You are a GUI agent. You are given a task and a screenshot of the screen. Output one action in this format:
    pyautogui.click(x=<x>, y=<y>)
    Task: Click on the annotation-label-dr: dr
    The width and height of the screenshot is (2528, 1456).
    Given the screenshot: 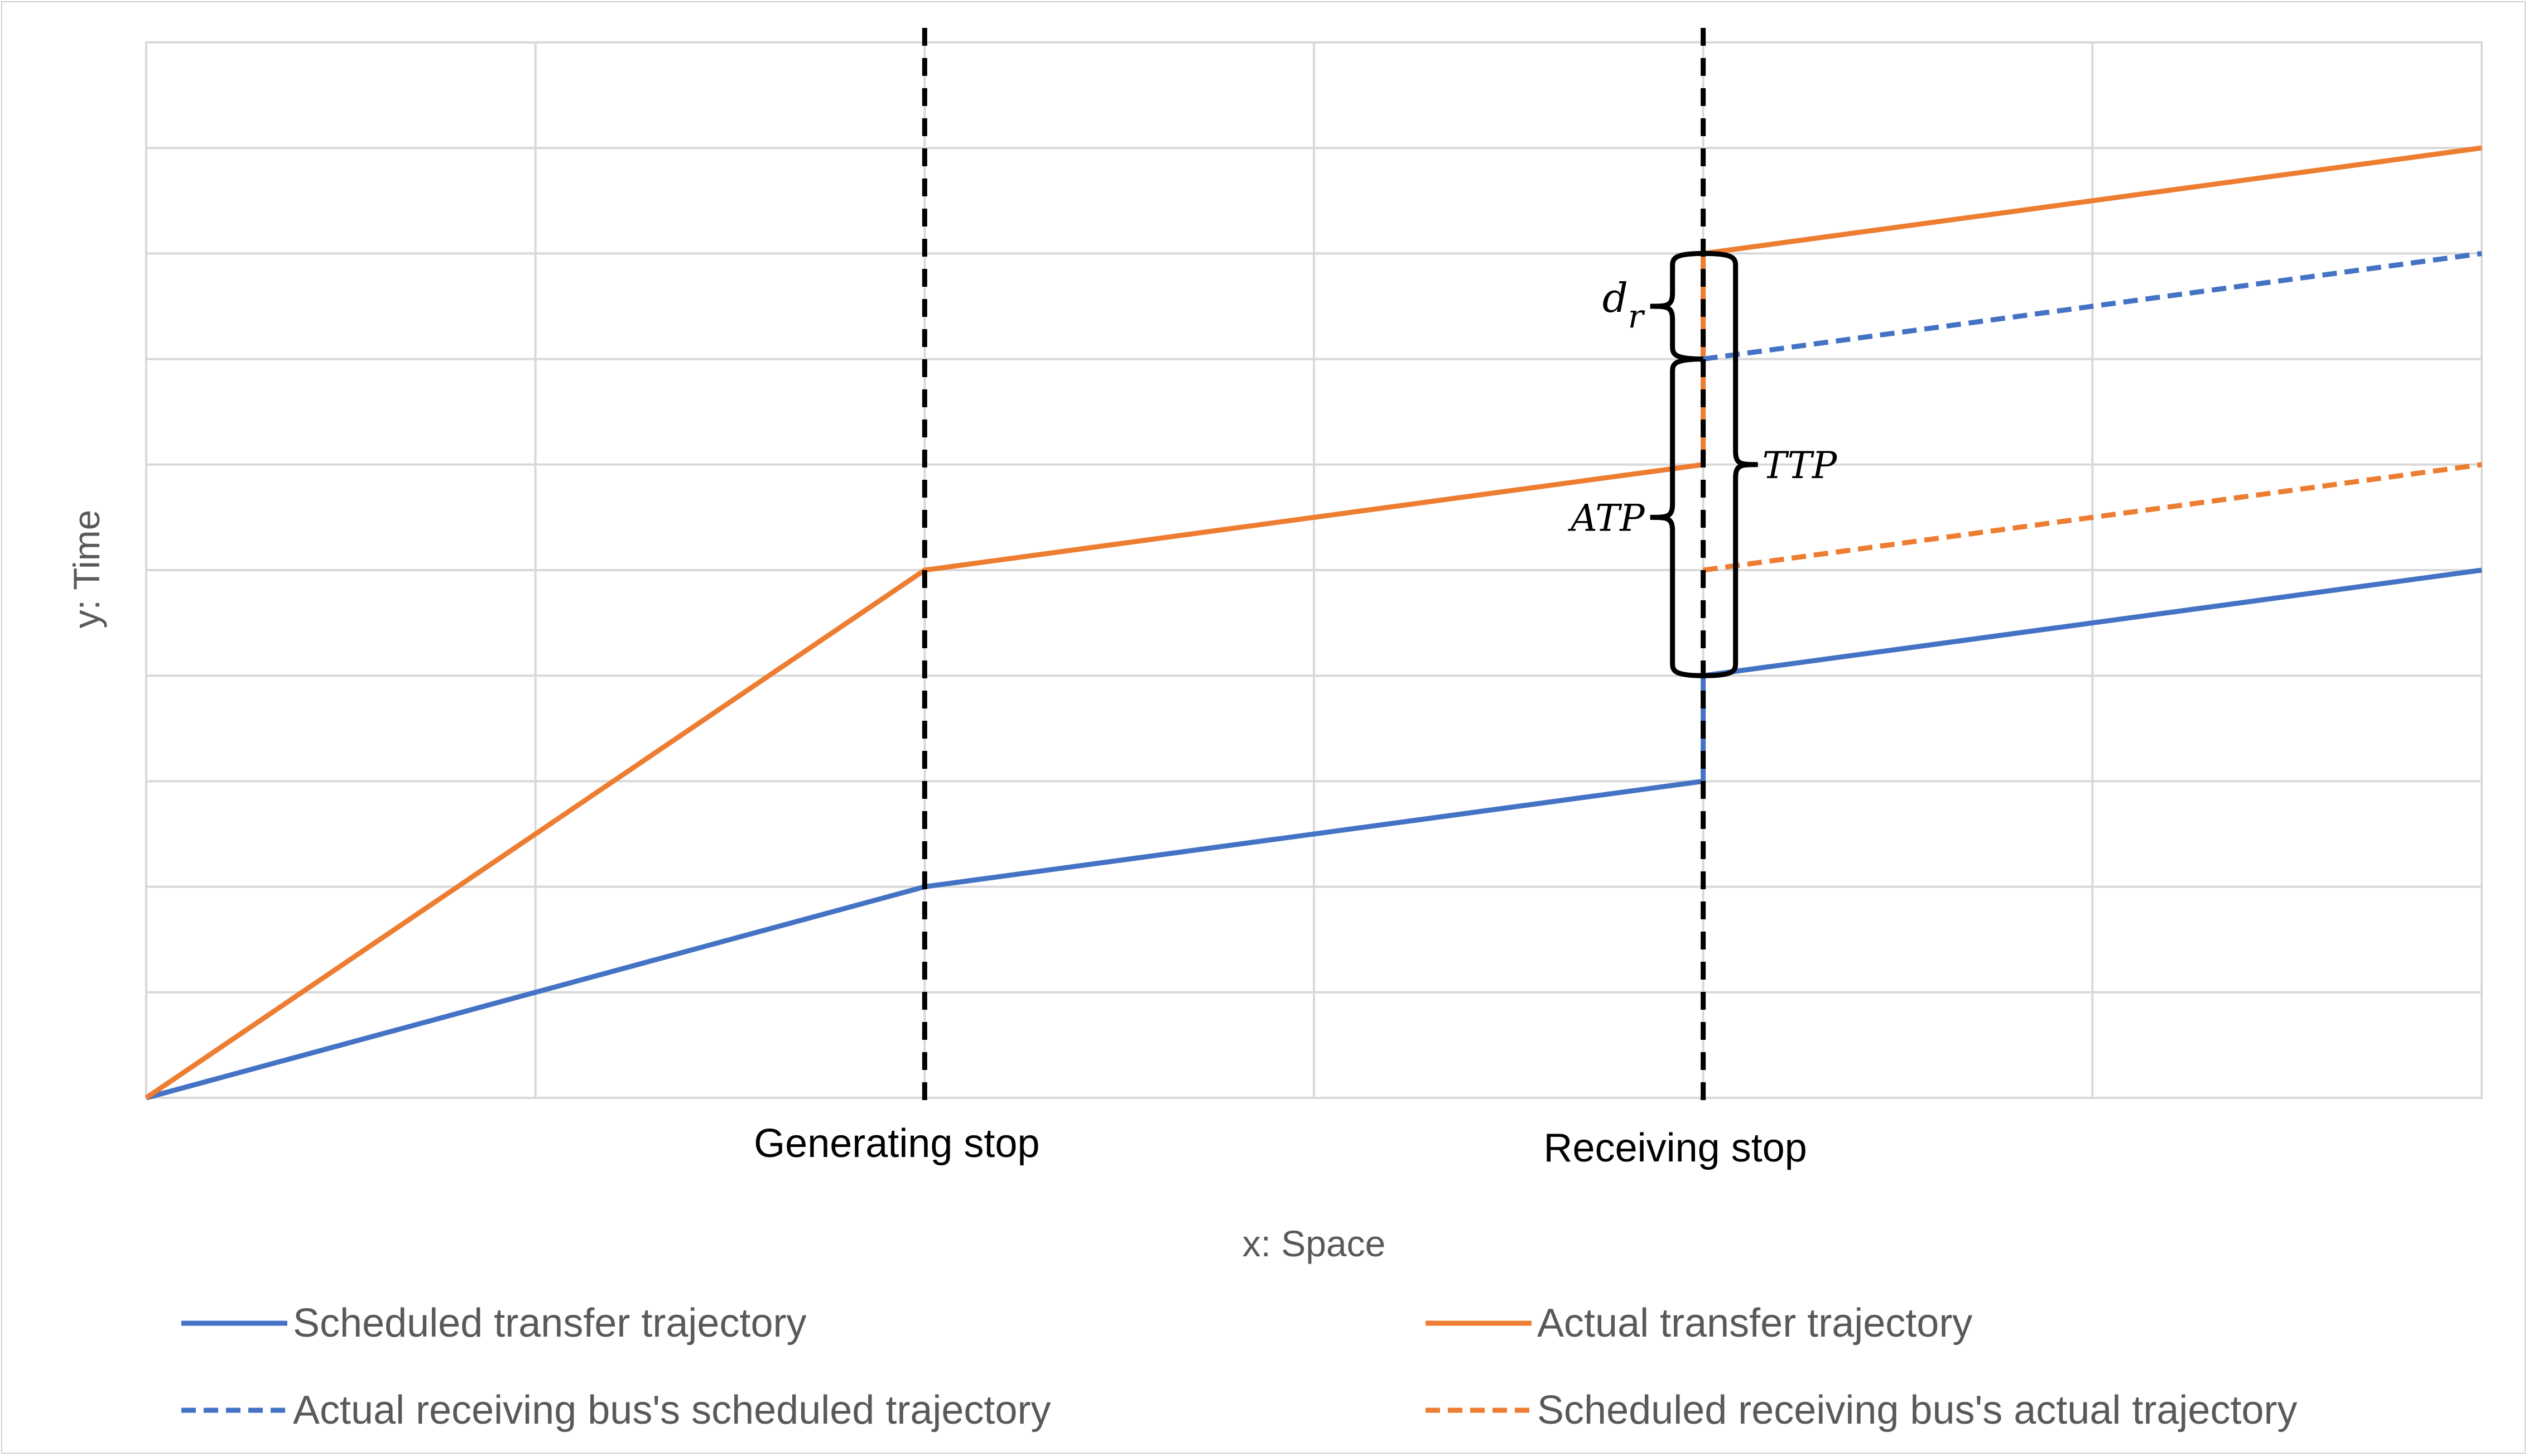 What is the action you would take?
    pyautogui.click(x=1623, y=304)
    